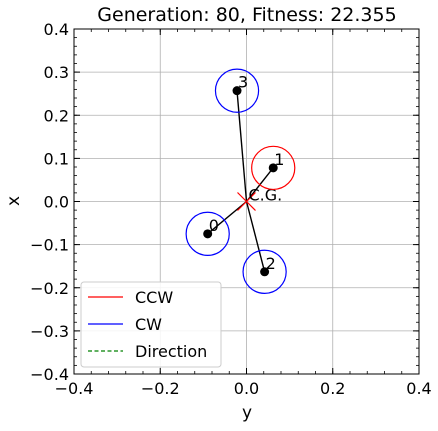 This screenshot has height=431, width=438. Describe the element at coordinates (49, 374) in the screenshot. I see `y-tick-label: −0.4` at that location.